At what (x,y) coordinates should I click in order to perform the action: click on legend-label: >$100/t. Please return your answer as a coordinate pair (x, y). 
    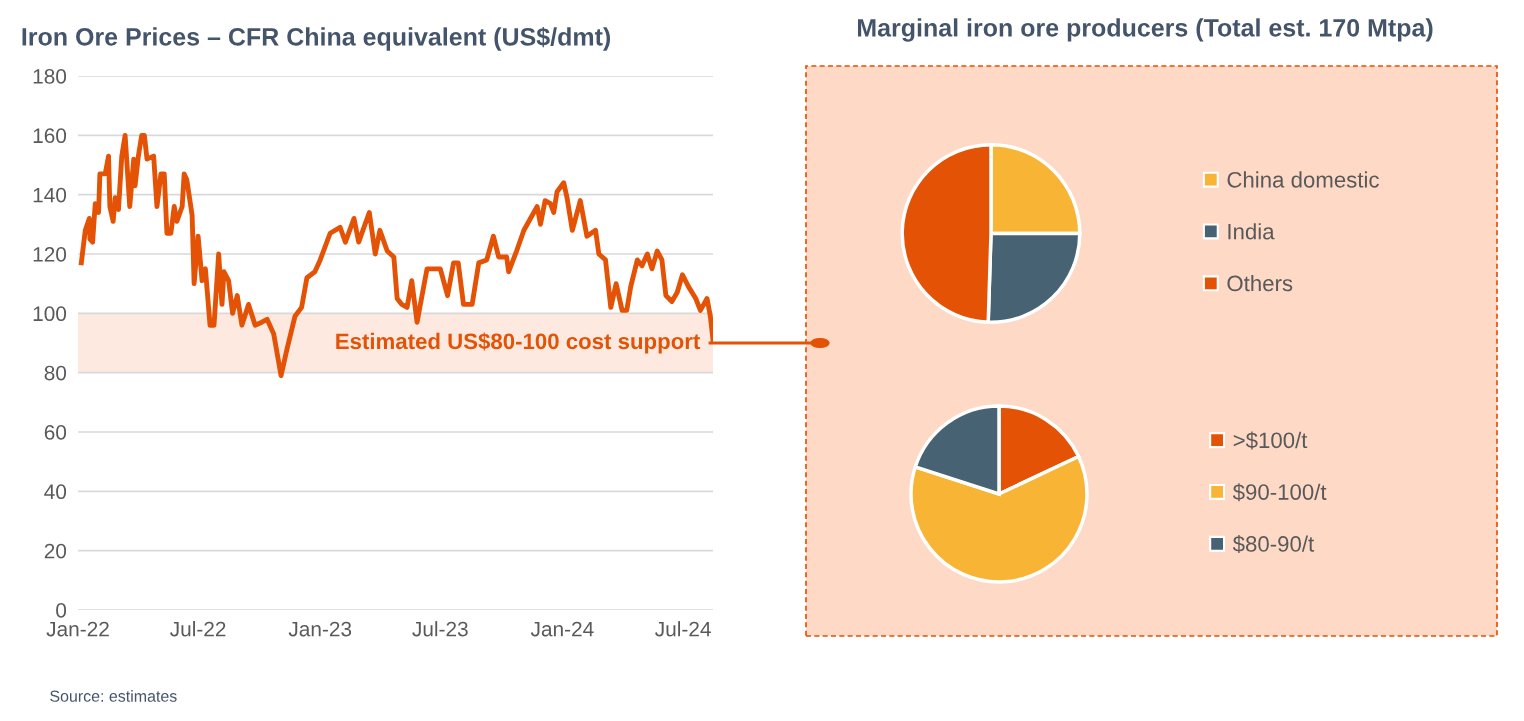
    Looking at the image, I should click on (1270, 440).